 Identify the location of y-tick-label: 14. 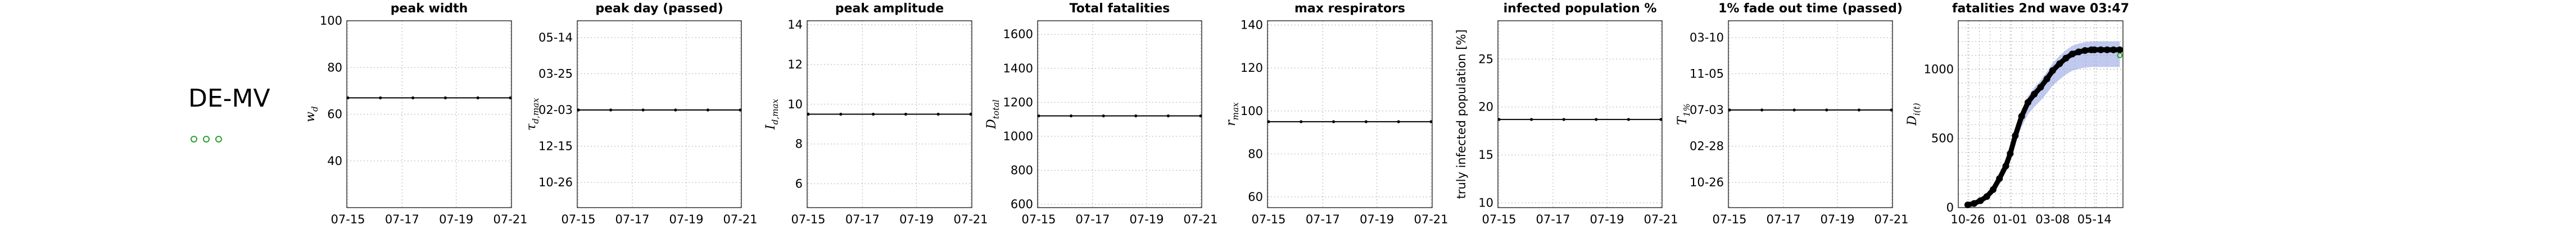
(795, 24).